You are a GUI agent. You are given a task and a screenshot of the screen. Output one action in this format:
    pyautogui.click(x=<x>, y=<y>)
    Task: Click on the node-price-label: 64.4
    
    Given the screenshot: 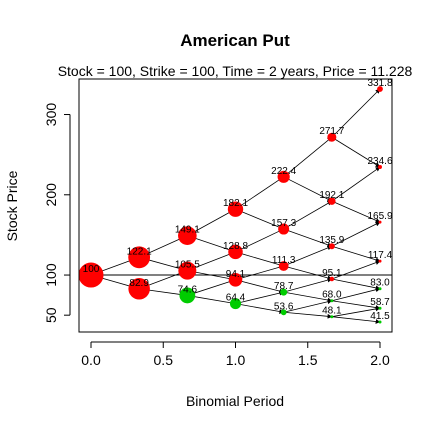 What is the action you would take?
    pyautogui.click(x=236, y=298)
    